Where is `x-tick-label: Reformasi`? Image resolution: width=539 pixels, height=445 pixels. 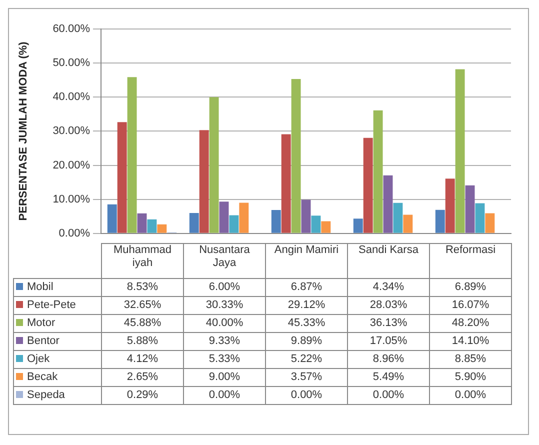
x-tick-label: Reformasi is located at coordinates (471, 261).